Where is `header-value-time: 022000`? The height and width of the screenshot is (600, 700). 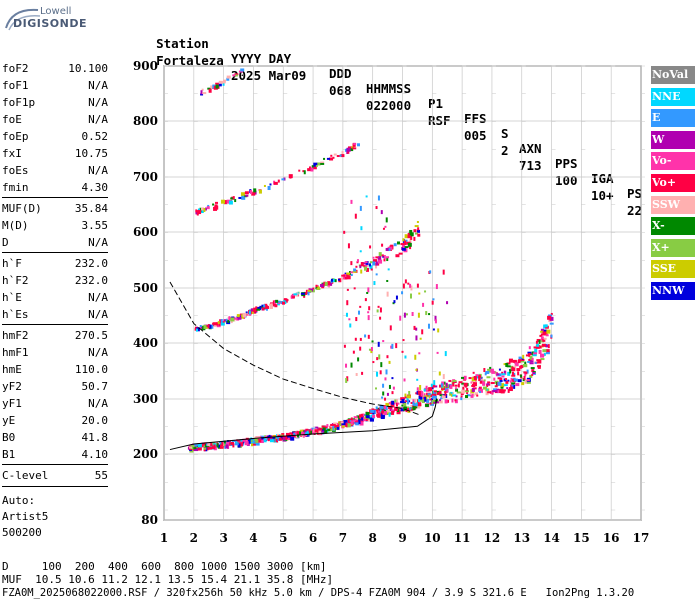
header-value-time: 022000 is located at coordinates (389, 105).